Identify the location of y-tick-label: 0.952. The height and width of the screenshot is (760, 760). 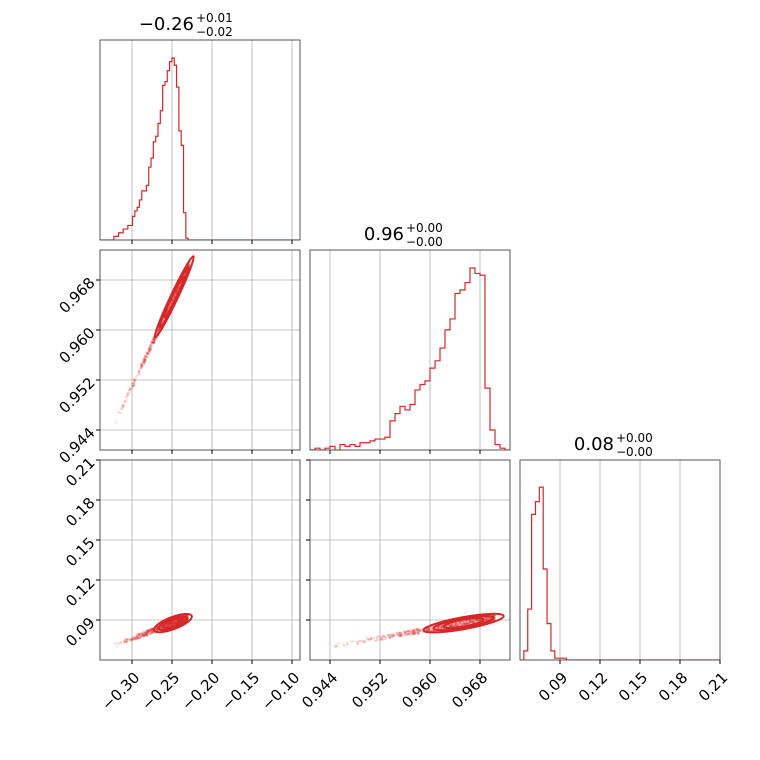
(76, 395).